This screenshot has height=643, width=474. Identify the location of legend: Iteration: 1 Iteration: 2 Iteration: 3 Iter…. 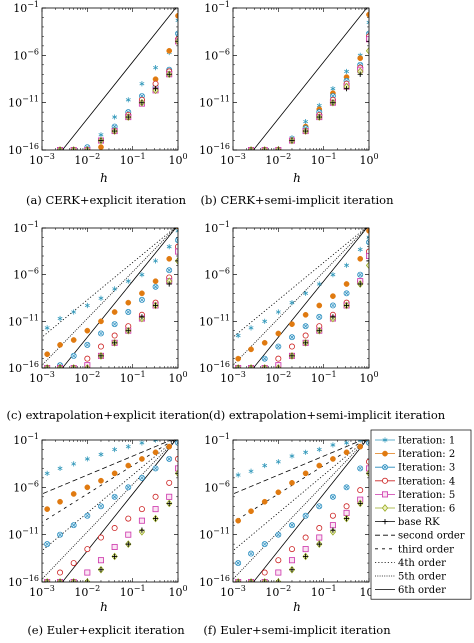
(421, 514).